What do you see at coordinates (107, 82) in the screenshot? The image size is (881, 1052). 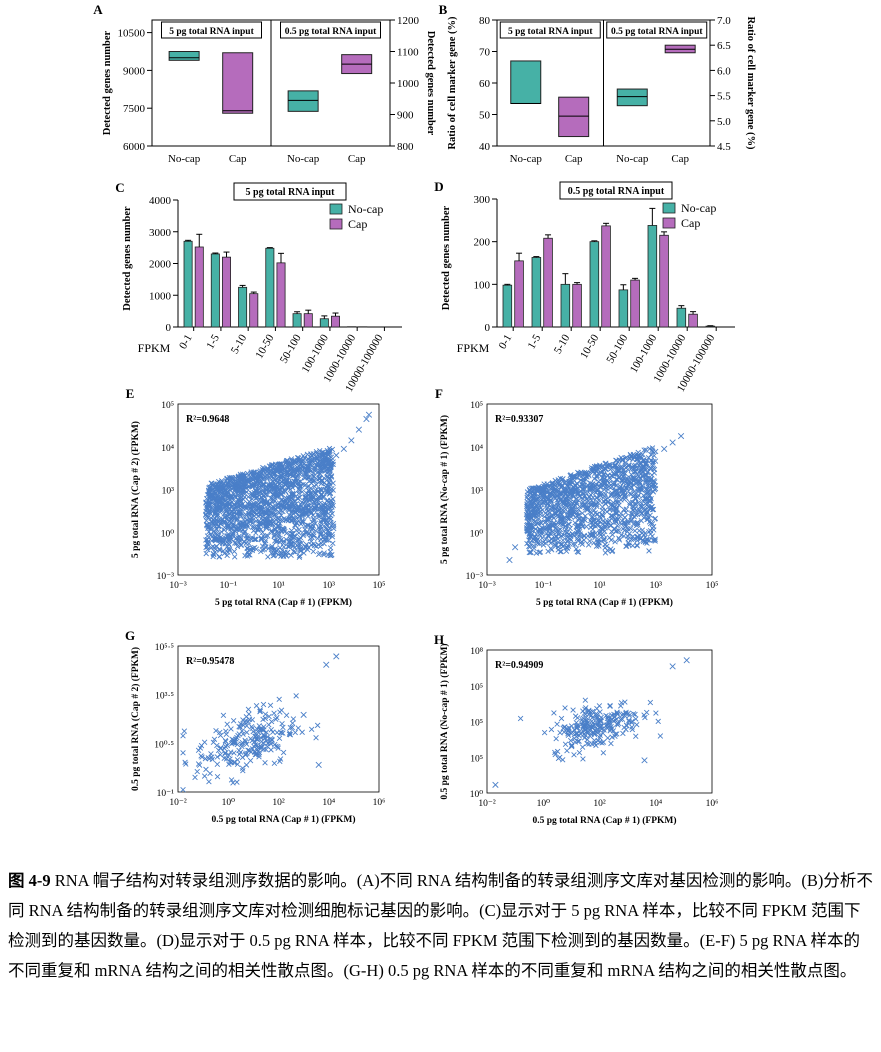 I see `y-axis-label-left: Detected genes number` at bounding box center [107, 82].